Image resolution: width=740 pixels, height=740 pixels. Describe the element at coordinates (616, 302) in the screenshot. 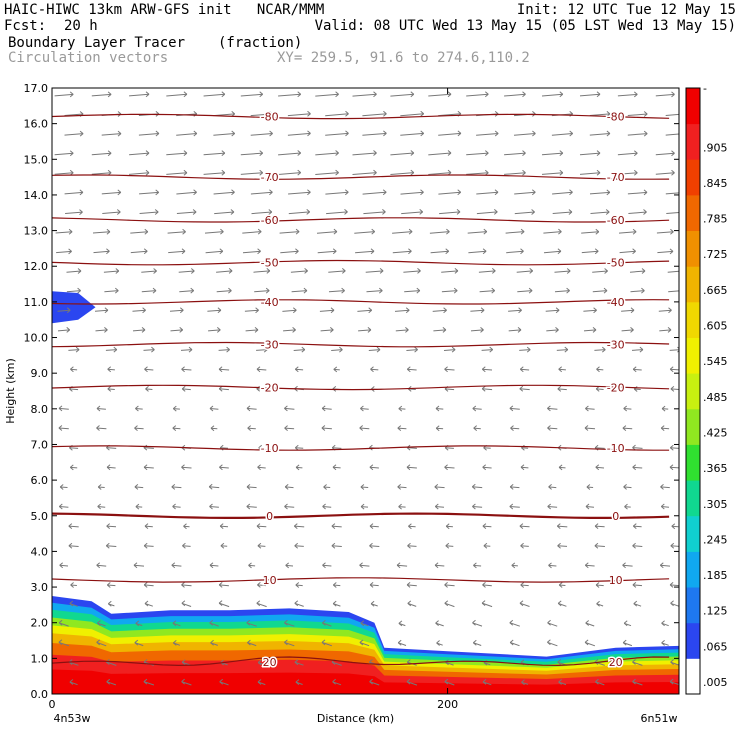

I see `contour-label-4-1: -40` at that location.